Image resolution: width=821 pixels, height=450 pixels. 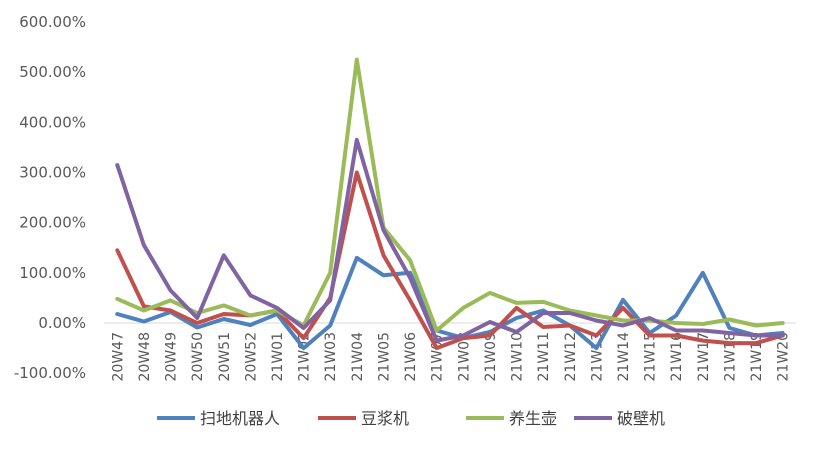 I want to click on legend-item: 扫地机器人, so click(x=218, y=418).